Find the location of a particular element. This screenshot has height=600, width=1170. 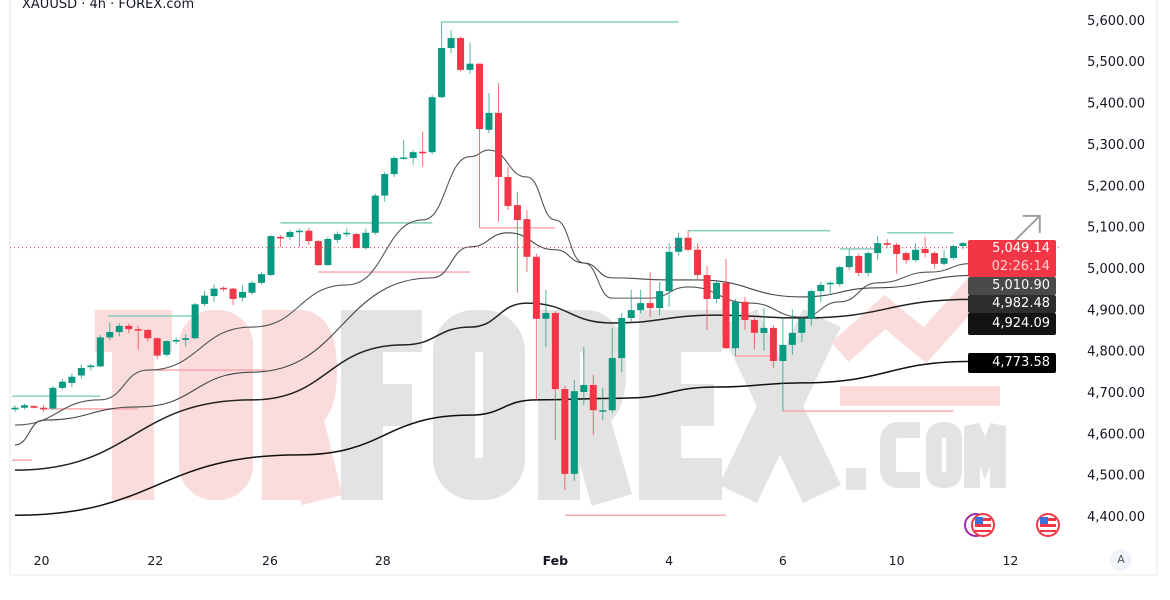

price-tick-label: 5,200.00 is located at coordinates (1116, 186).